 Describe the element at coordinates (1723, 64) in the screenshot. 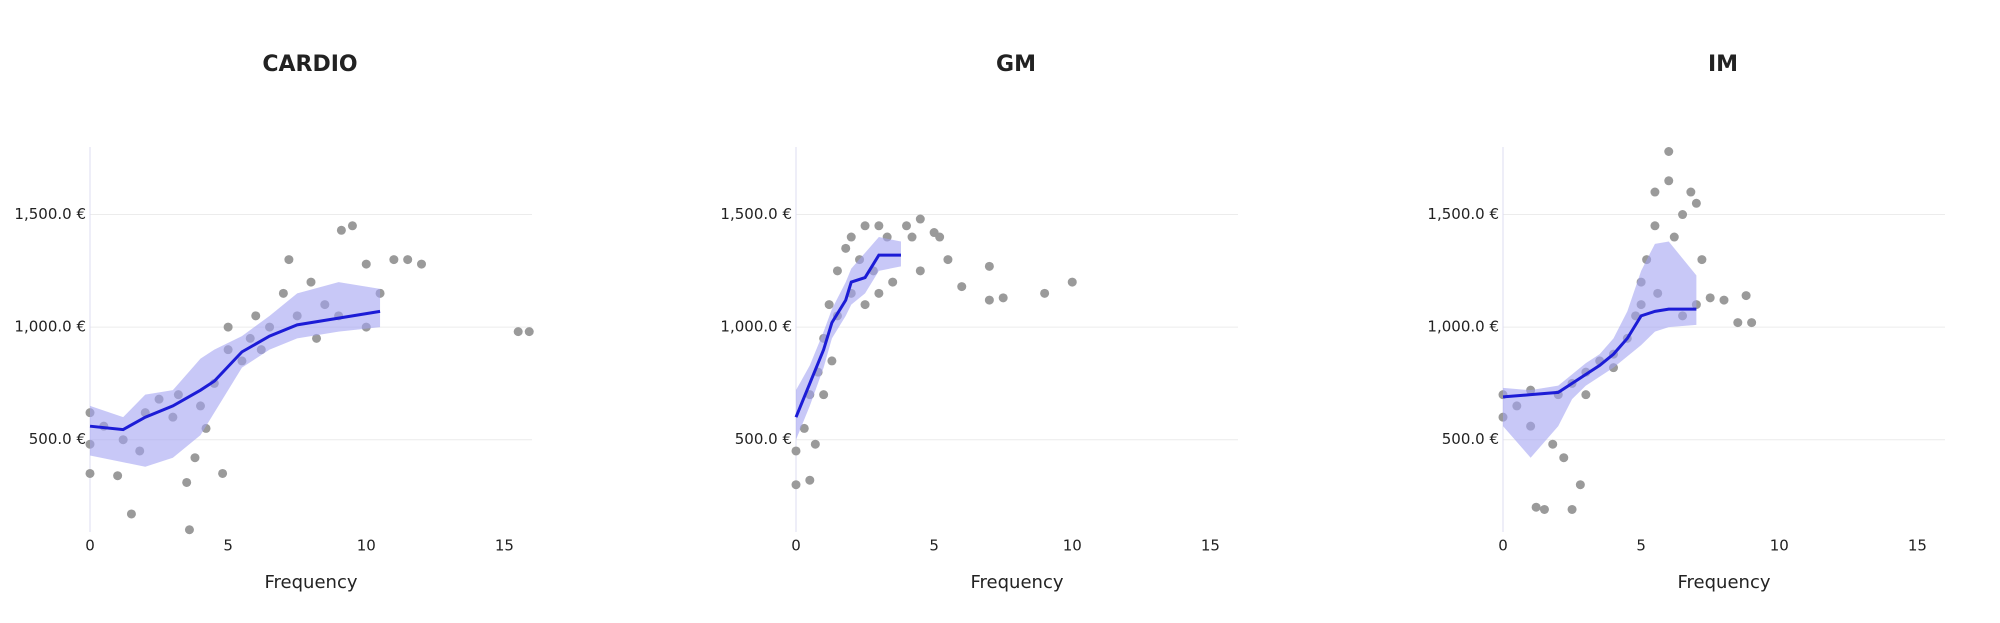

I see `chart-title: IM` at that location.